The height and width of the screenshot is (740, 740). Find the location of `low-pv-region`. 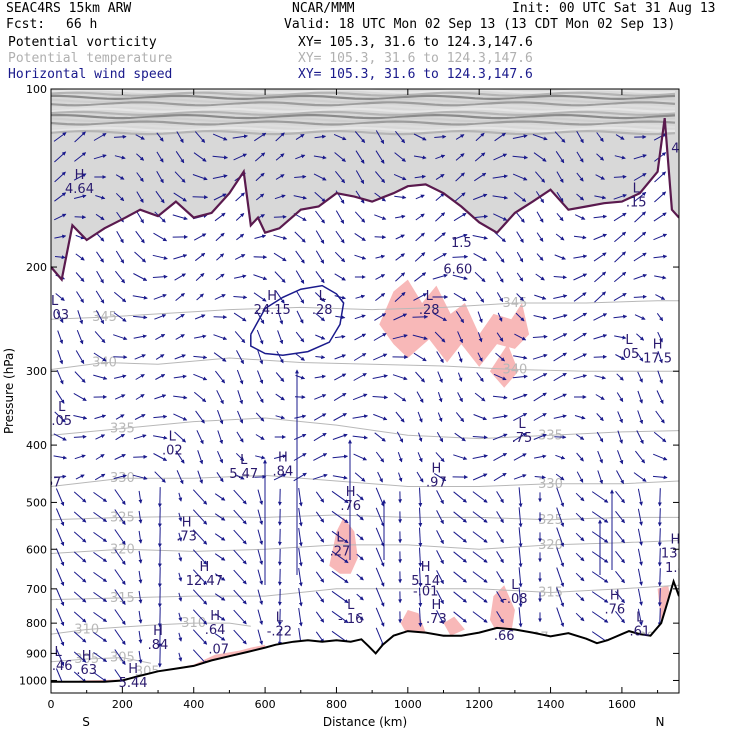

low-pv-region is located at coordinates (454, 323).